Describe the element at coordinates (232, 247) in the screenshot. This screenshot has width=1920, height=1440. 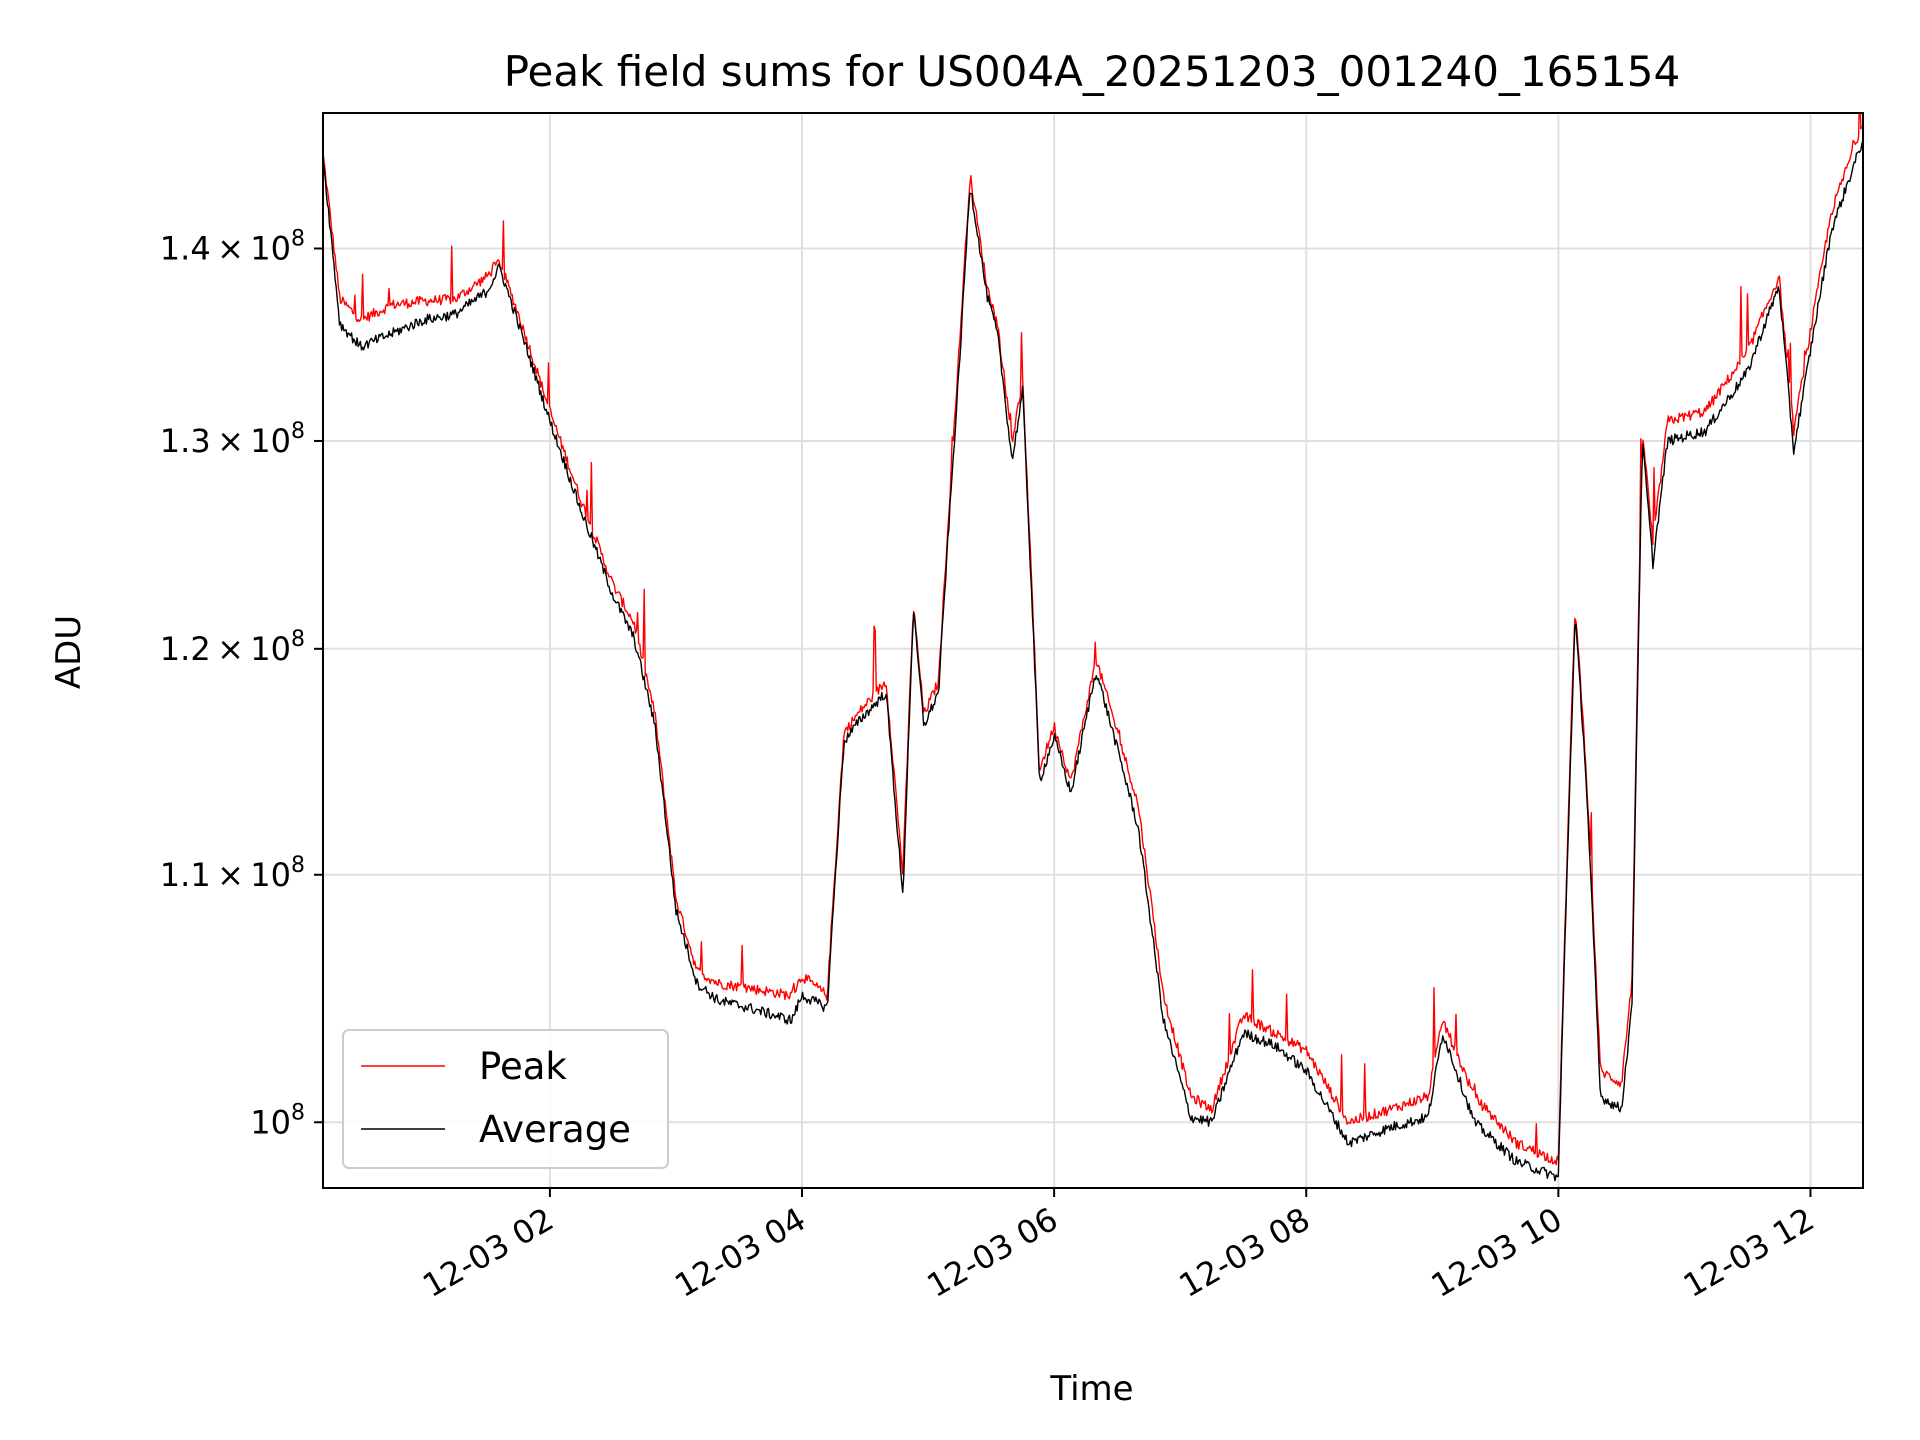
I see `y-tick-label: 1.4 × 108` at that location.